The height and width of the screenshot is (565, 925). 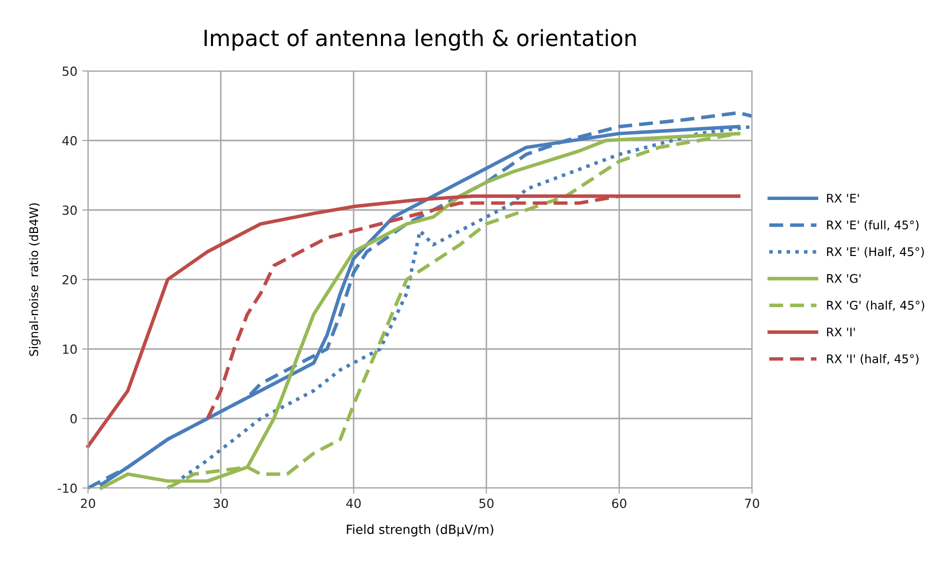 I want to click on legend-label: RX 'E' (Half, 45°), so click(x=875, y=252).